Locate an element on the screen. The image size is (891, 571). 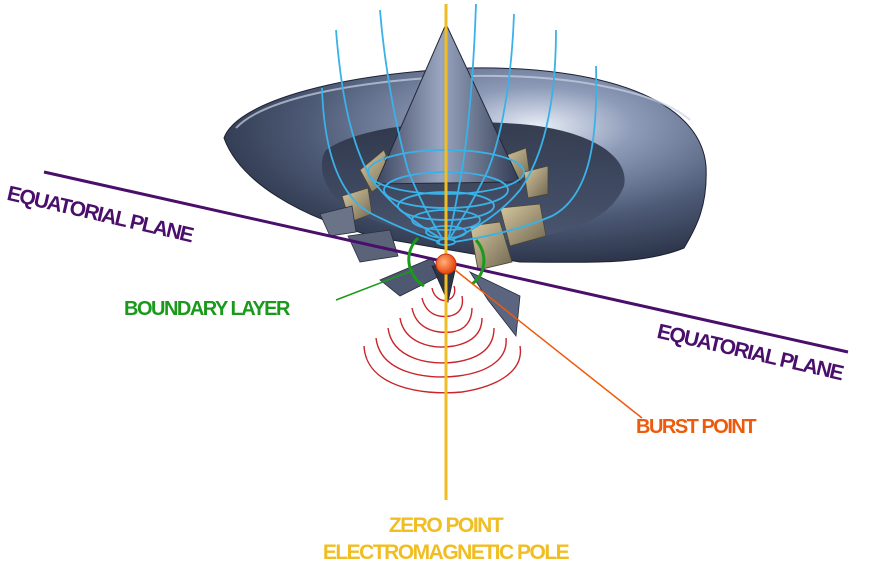
boundary-arc-right is located at coordinates (478, 262).